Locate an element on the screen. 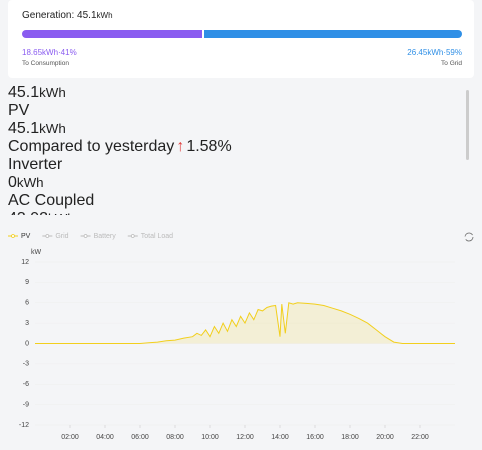  tile: 43.92kWhDaily Consumption is located at coordinates (241, 212).